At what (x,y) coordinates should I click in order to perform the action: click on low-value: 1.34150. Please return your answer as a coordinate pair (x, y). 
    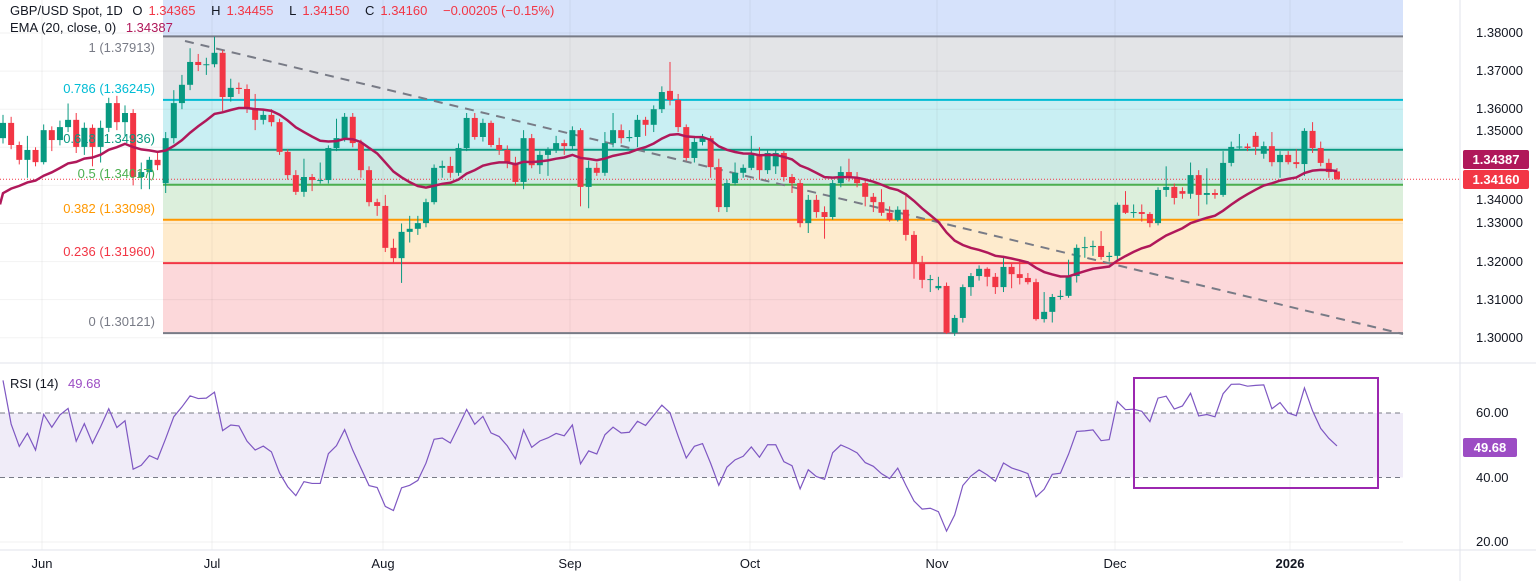
    Looking at the image, I should click on (326, 10).